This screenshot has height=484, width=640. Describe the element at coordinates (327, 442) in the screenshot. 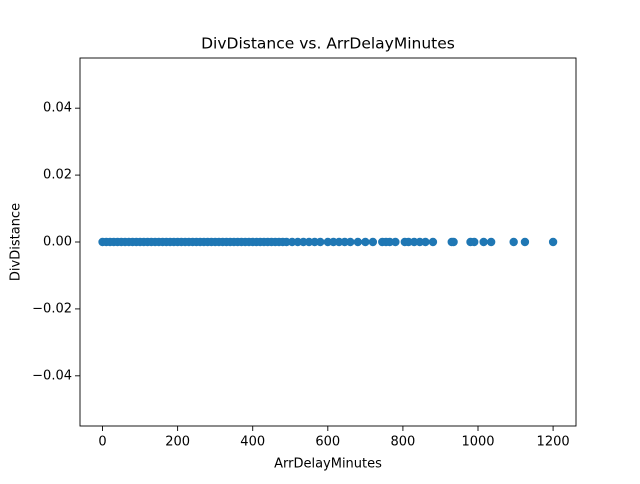

I see `x-tick-label: 600` at that location.